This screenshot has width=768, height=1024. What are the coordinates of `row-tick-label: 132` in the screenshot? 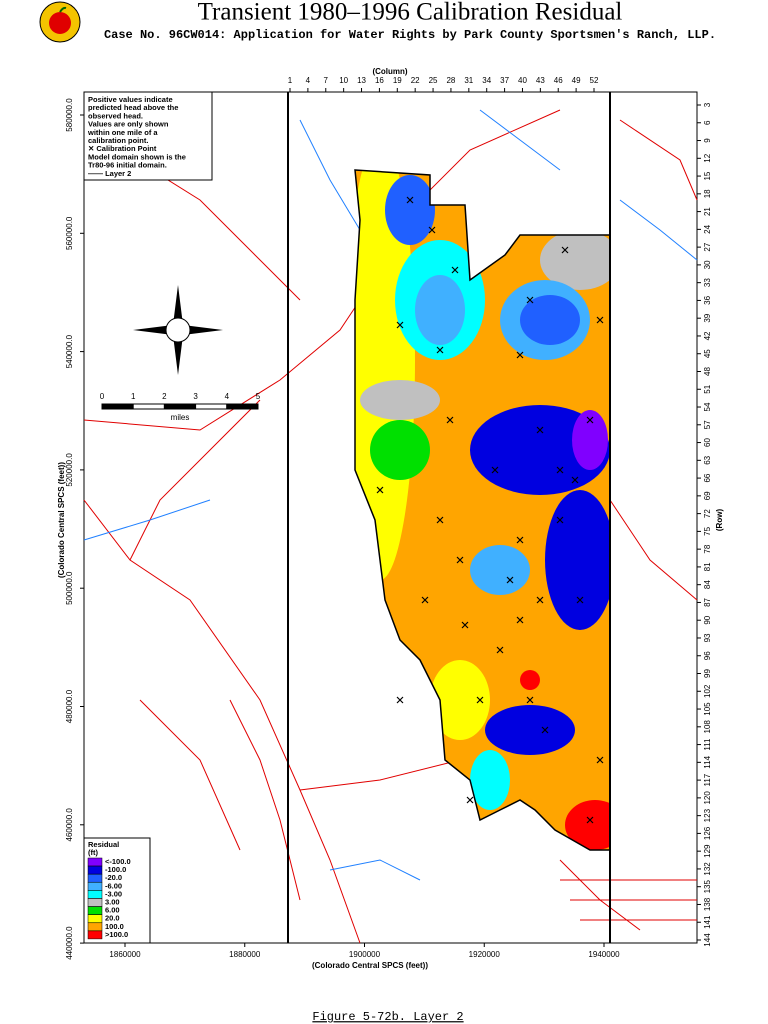 It's located at (707, 869).